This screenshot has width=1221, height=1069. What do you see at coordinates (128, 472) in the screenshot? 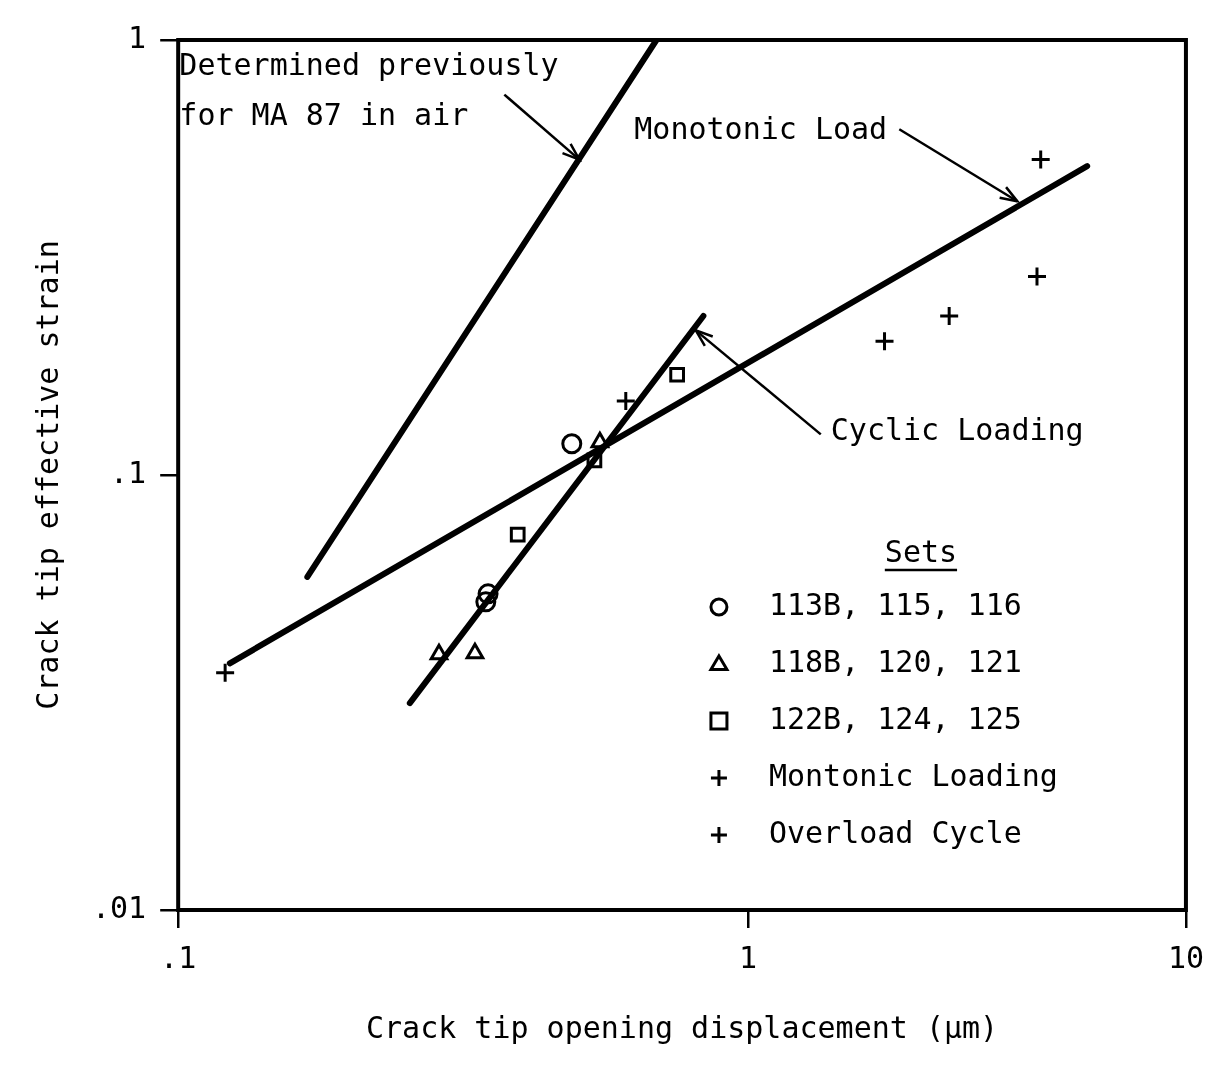
I see `y-tick-label: .1` at bounding box center [128, 472].